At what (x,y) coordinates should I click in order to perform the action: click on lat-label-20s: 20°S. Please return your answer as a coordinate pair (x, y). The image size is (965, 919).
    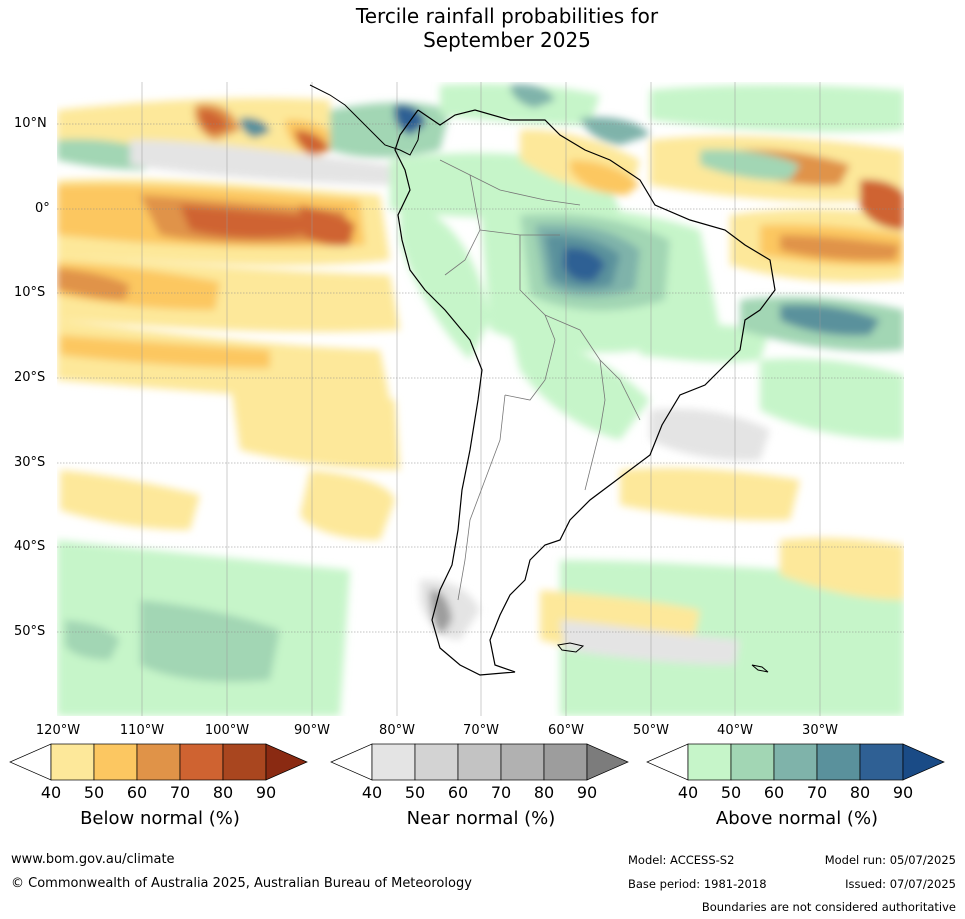
    Looking at the image, I should click on (30, 377).